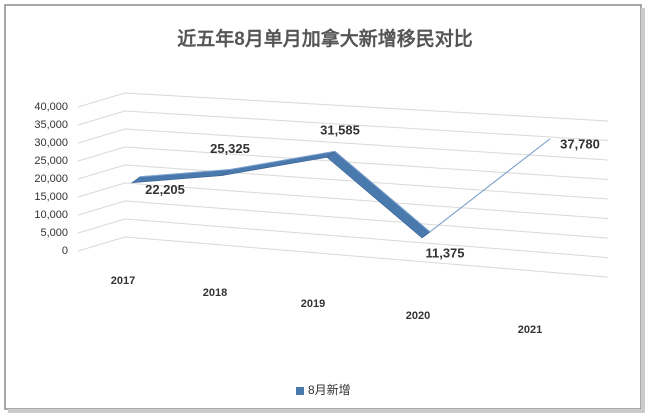 The image size is (650, 417). What do you see at coordinates (313, 304) in the screenshot?
I see `x-tick-label: 2019` at bounding box center [313, 304].